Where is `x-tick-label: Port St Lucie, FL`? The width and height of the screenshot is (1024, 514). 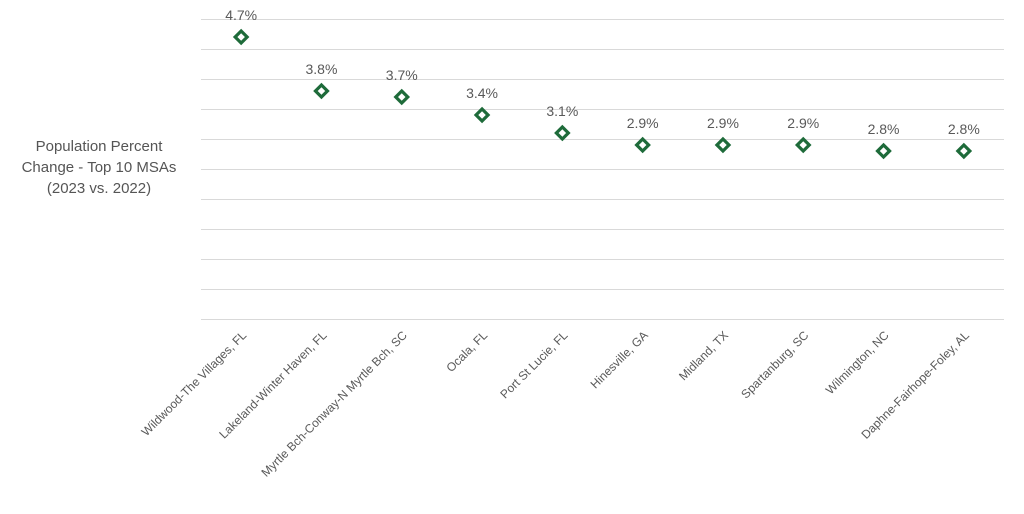
x-tick-label: Port St Lucie, FL is located at coordinates (533, 364).